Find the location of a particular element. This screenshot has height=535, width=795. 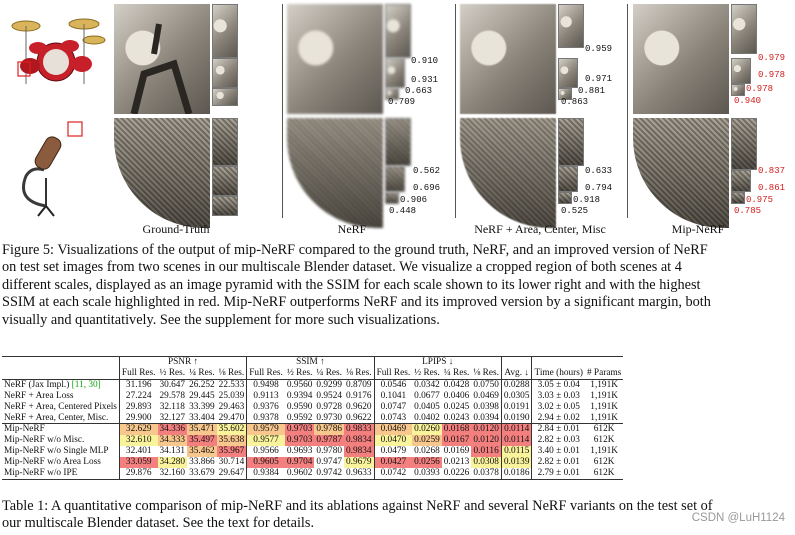

value-cell: 0.0406 is located at coordinates (456, 395).